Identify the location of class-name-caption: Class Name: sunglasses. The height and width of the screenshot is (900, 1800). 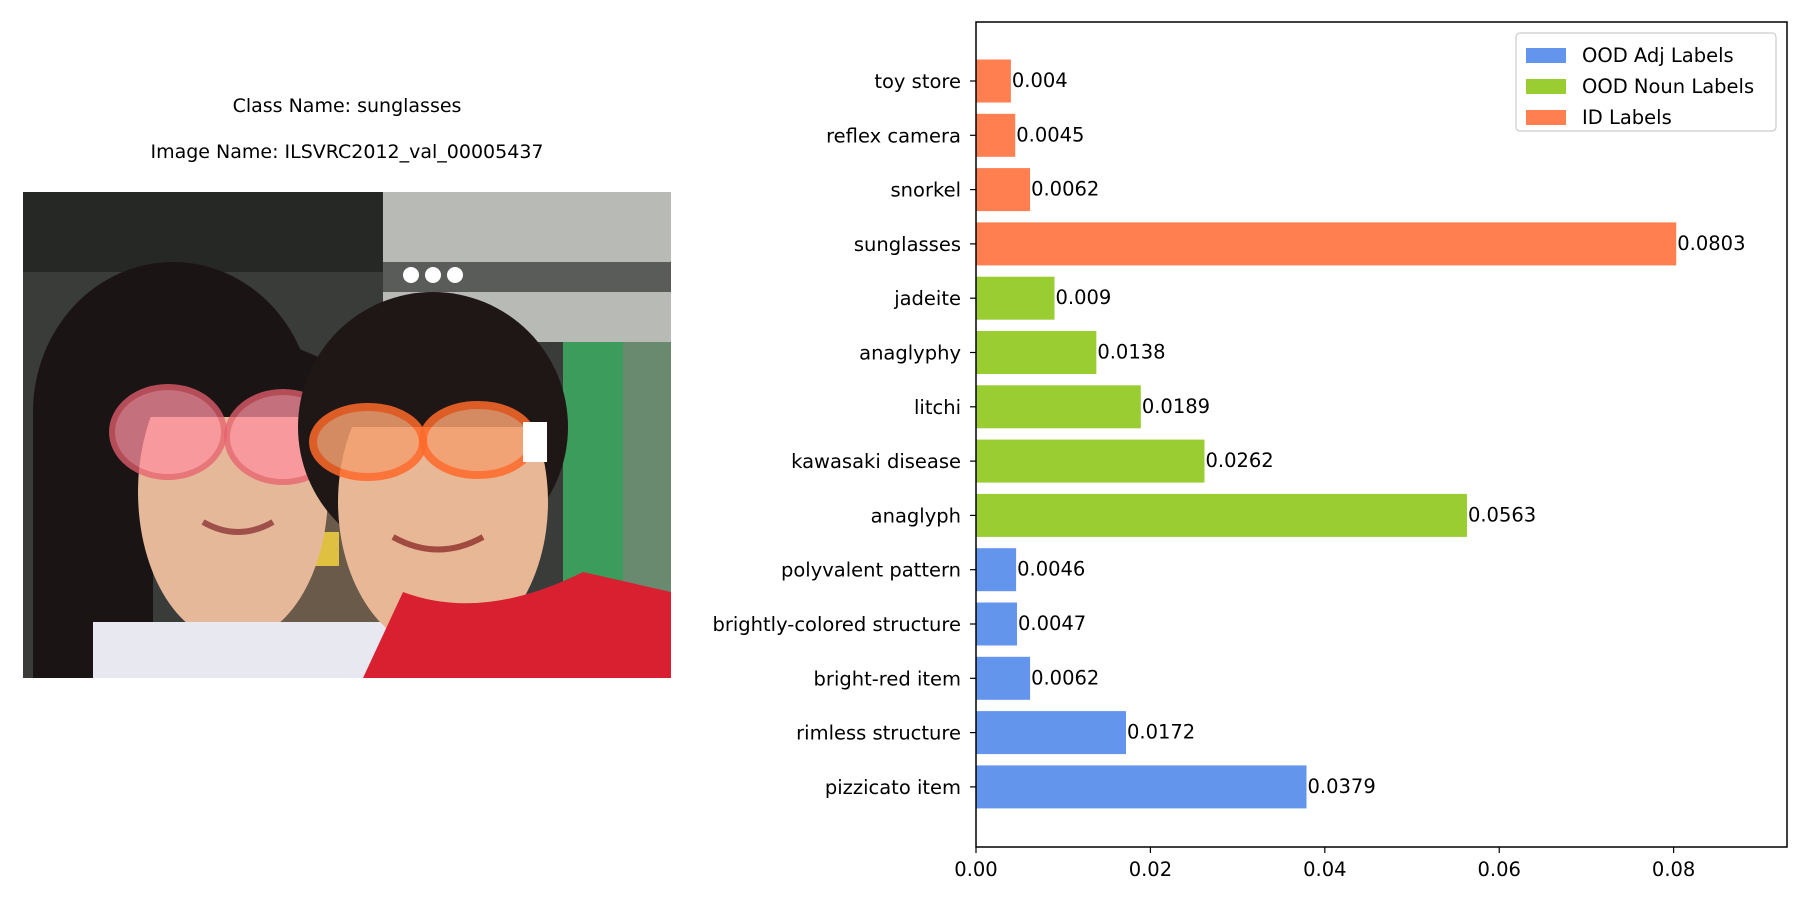
(347, 106).